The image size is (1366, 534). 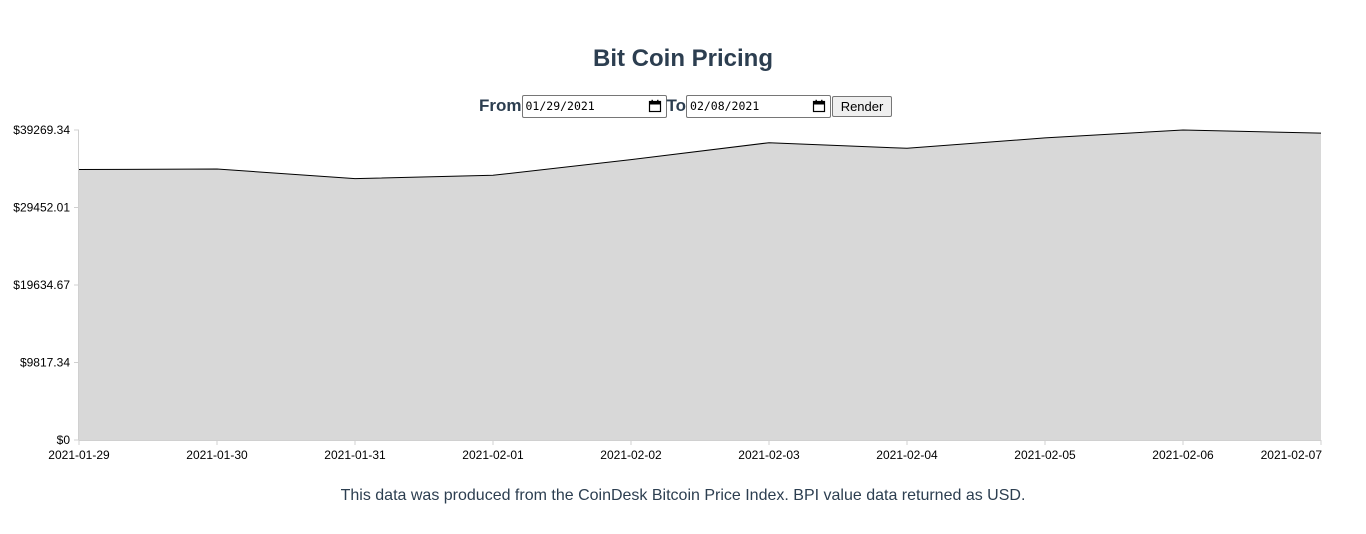 What do you see at coordinates (1045, 455) in the screenshot?
I see `x-tick-label: 2021-02-05` at bounding box center [1045, 455].